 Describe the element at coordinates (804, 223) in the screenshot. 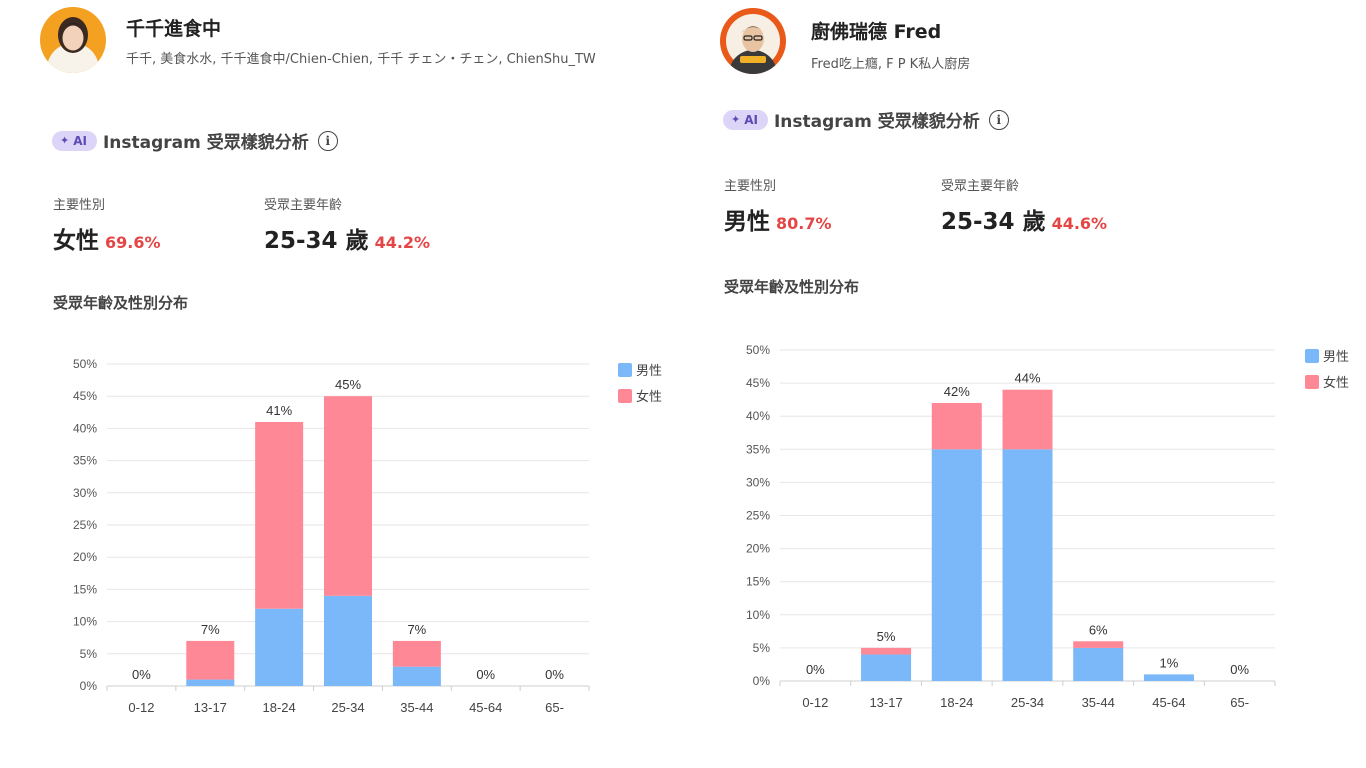

I see `gender-percent: 80.7%` at that location.